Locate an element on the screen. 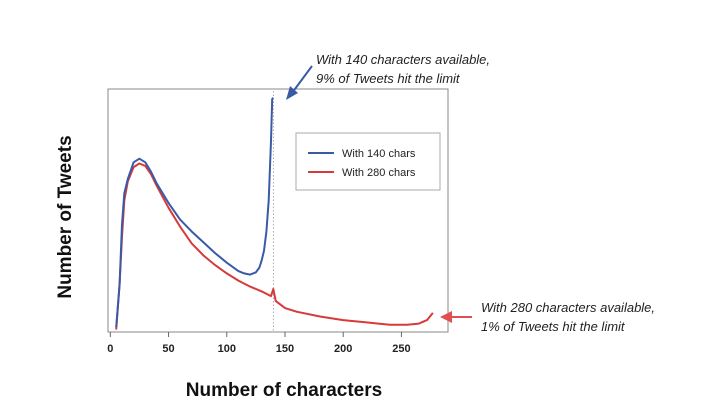 The width and height of the screenshot is (711, 417). x-tick-label-200: 200 is located at coordinates (343, 349).